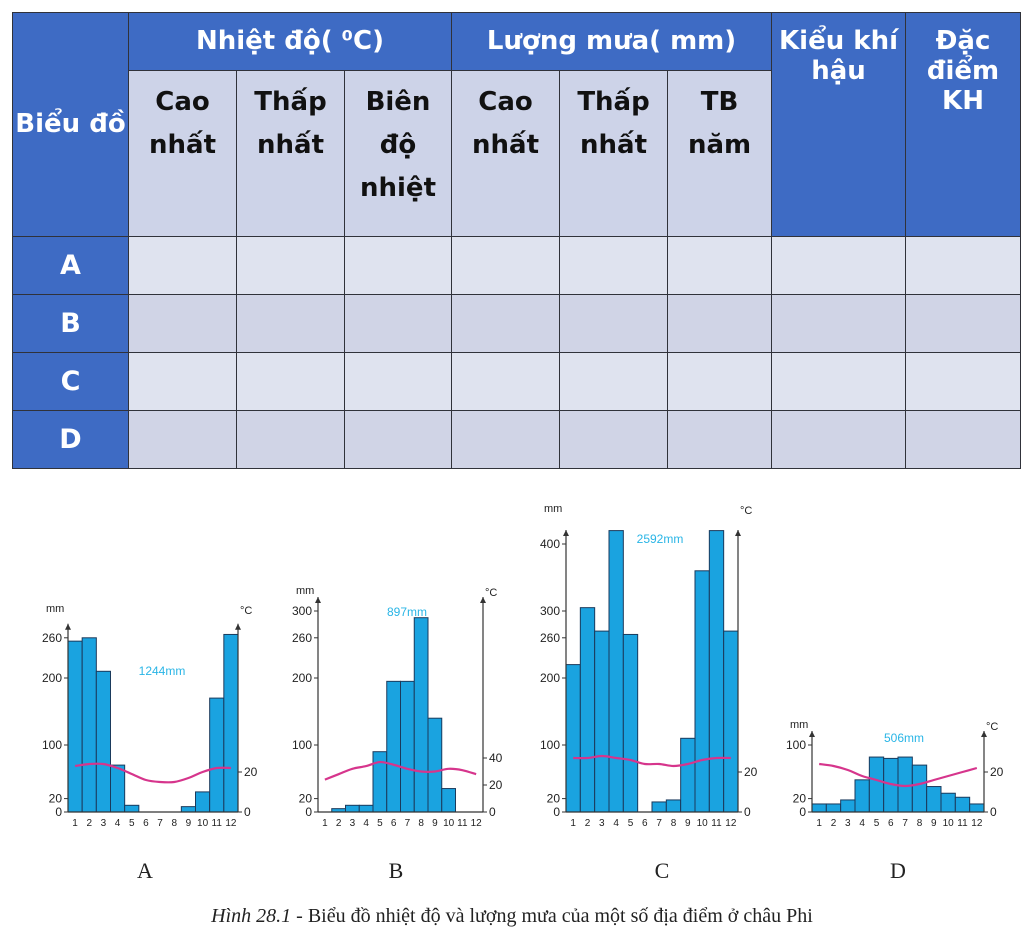 This screenshot has width=1024, height=941. What do you see at coordinates (290, 153) in the screenshot?
I see `subheader-temp-min: Thấp nhất` at bounding box center [290, 153].